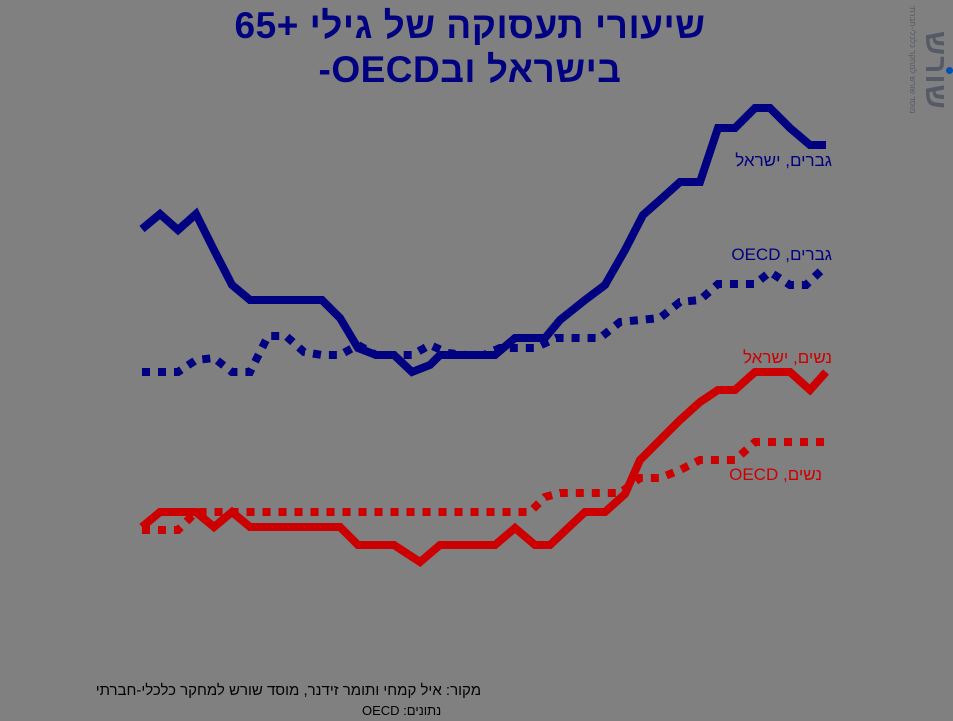 The image size is (953, 721). Describe the element at coordinates (775, 474) in the screenshot. I see `label-women-oecd: נשים, OECD` at that location.